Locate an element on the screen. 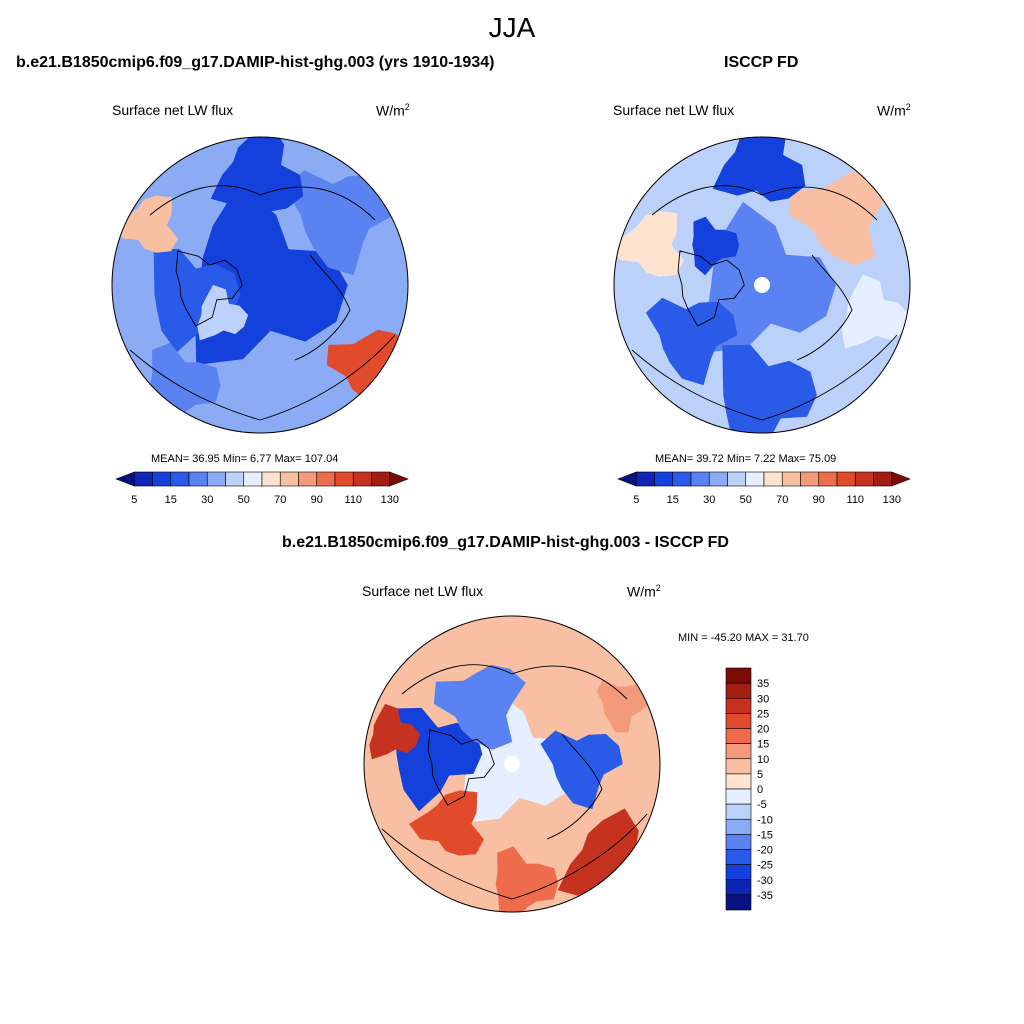 This screenshot has height=1024, width=1024. colorbar-tick-label: -25 is located at coordinates (765, 866).